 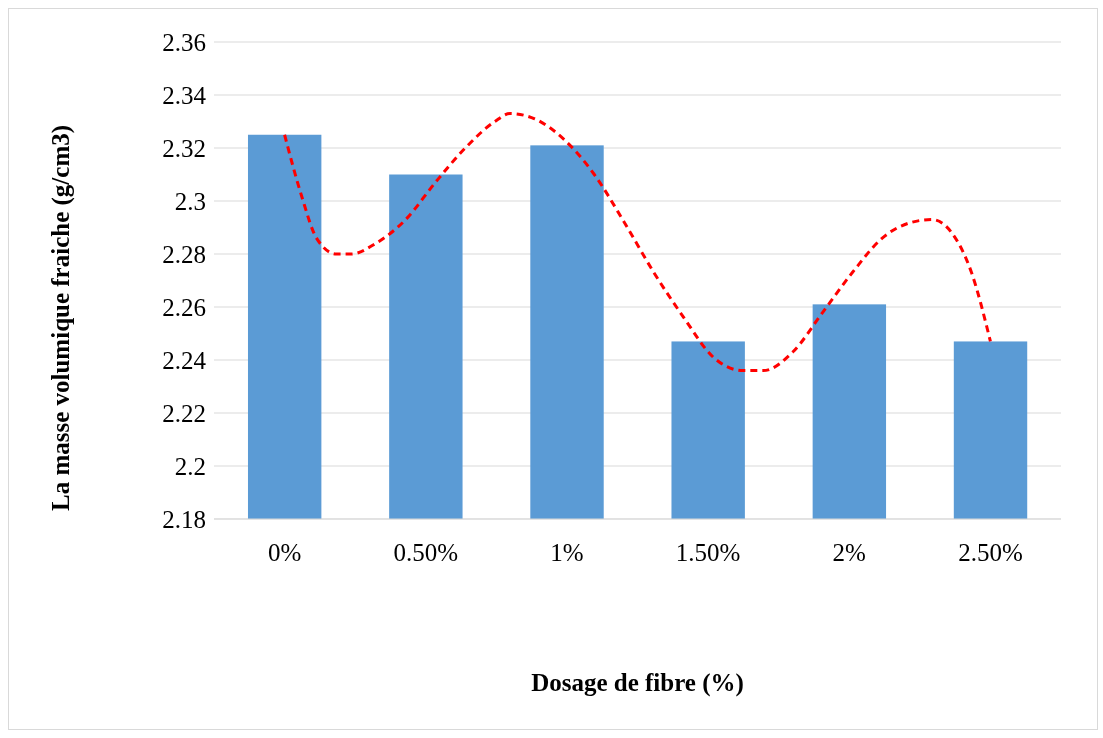 What do you see at coordinates (426, 552) in the screenshot?
I see `x-tick-label: 0.50%` at bounding box center [426, 552].